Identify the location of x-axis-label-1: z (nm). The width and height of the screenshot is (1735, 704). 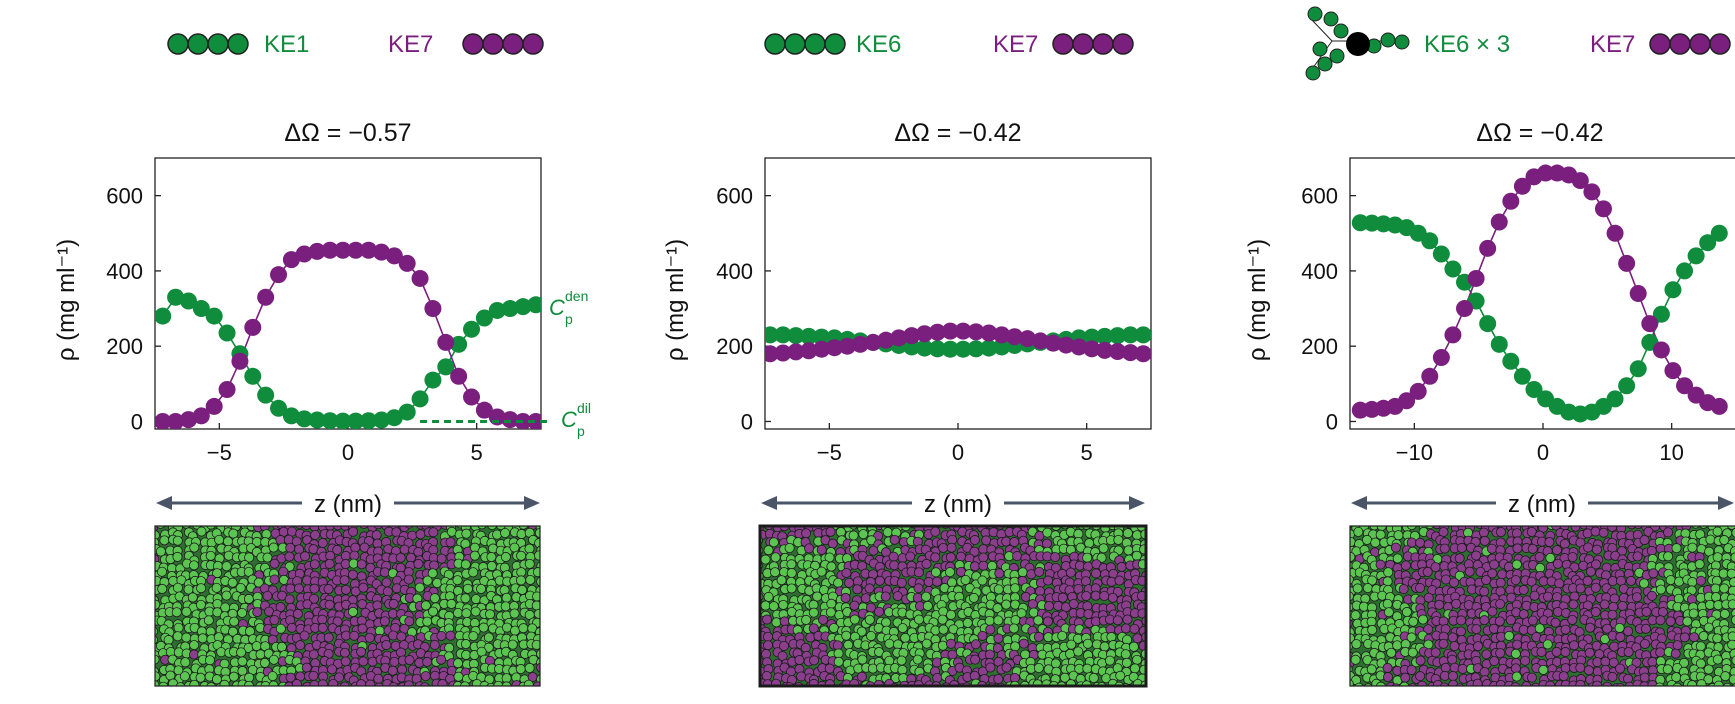
(348, 504).